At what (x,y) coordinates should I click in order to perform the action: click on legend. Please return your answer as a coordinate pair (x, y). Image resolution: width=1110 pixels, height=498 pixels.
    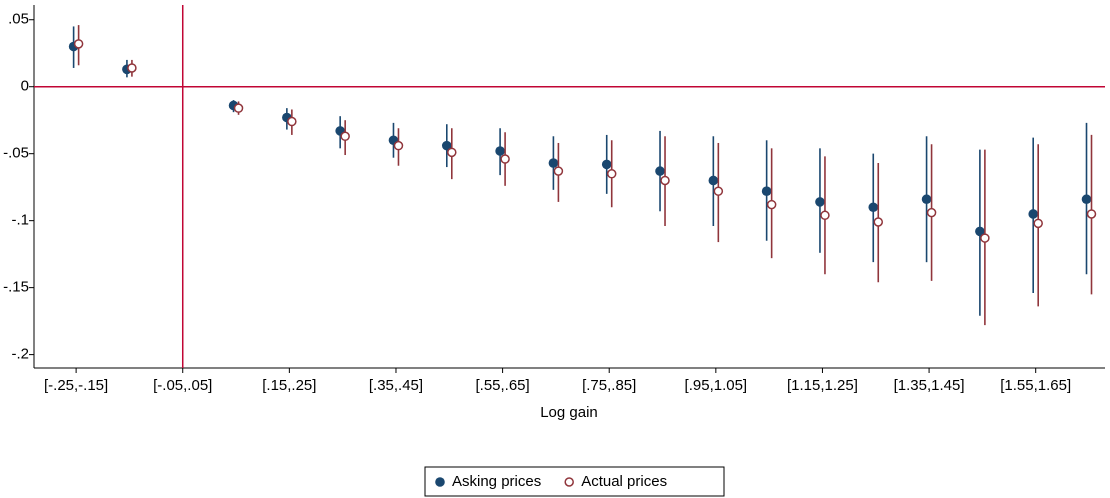
    Looking at the image, I should click on (574, 481).